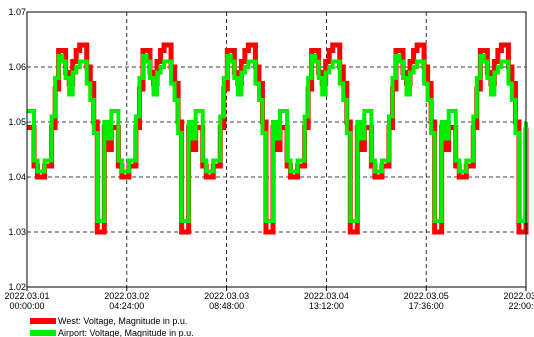 The image size is (534, 337). I want to click on x-tick-label: 2022.03.04, so click(326, 296).